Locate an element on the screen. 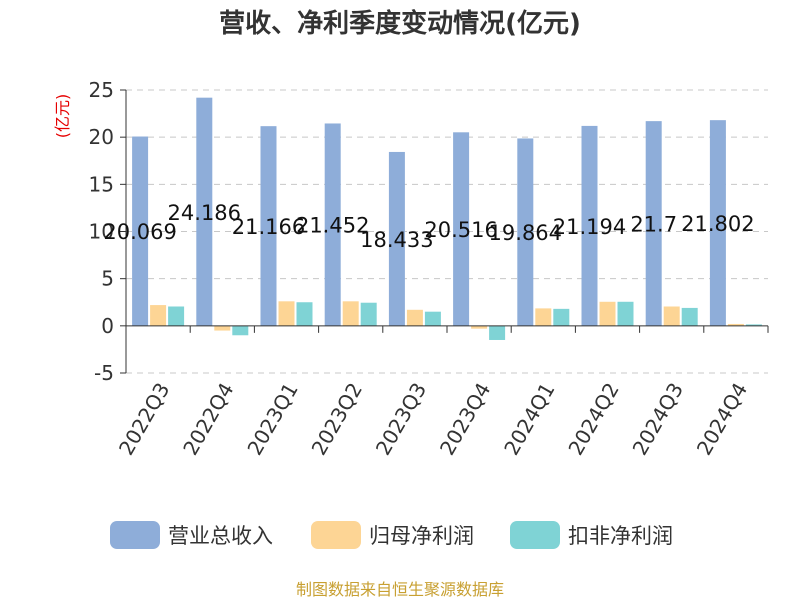  x-tick-label: 2023Q1 is located at coordinates (272, 419).